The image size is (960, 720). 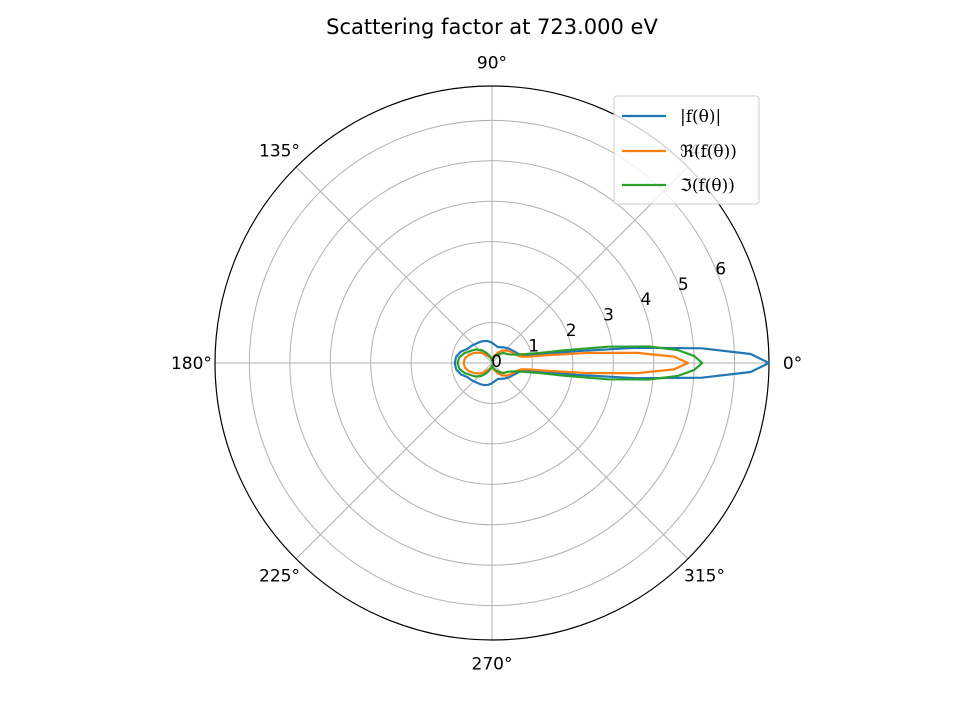 What do you see at coordinates (533, 347) in the screenshot?
I see `radial-tick-label: 1` at bounding box center [533, 347].